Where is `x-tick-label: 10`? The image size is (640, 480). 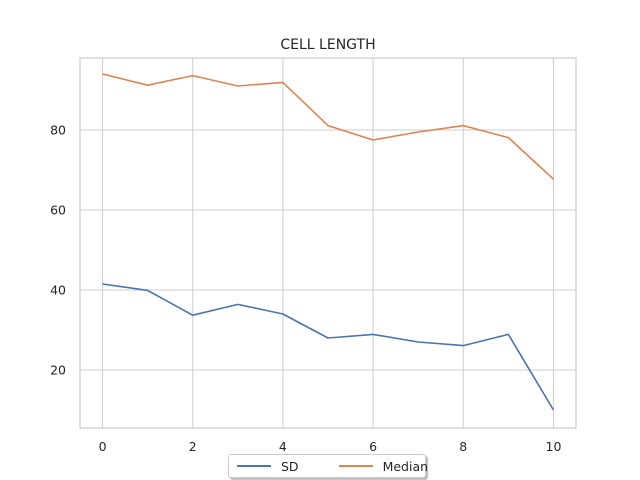 x-tick-label: 10 is located at coordinates (554, 446).